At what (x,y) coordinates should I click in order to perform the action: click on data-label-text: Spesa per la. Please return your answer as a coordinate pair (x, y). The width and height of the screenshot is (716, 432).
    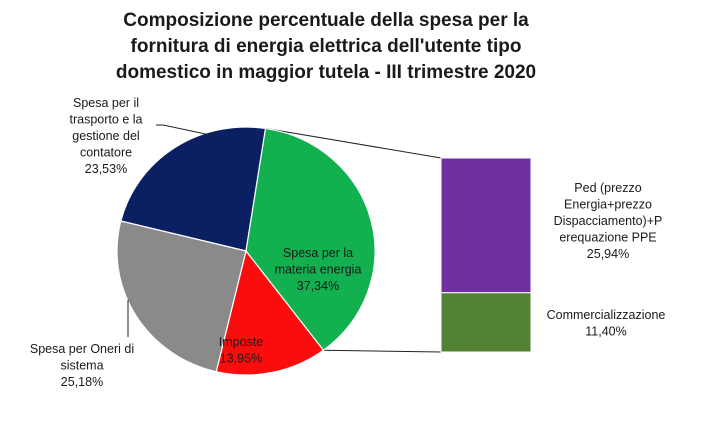
    Looking at the image, I should click on (318, 253).